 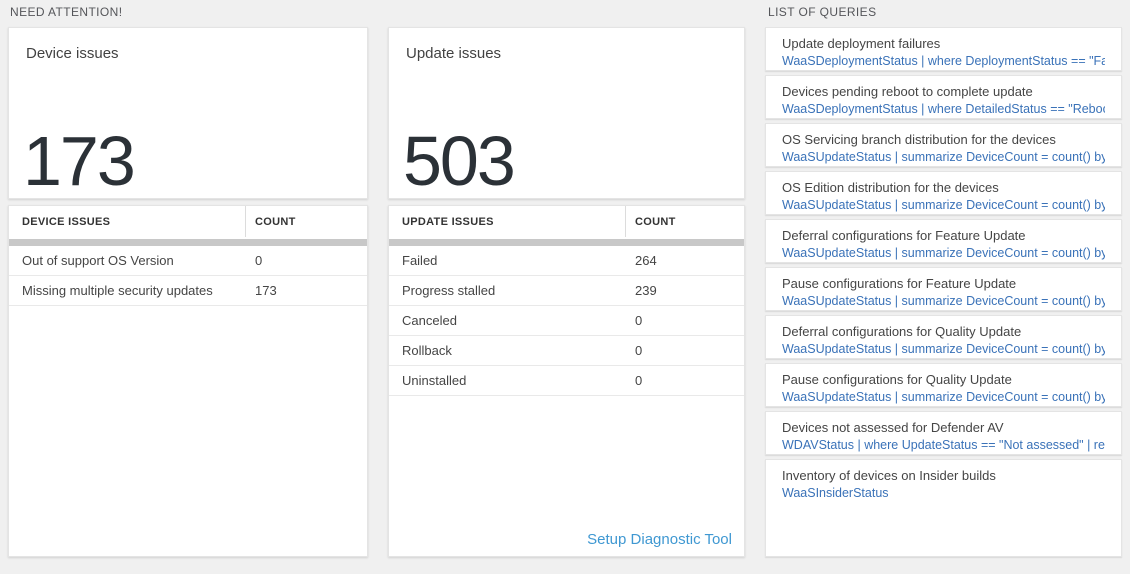 What do you see at coordinates (566, 291) in the screenshot?
I see `table-row: Progress stalled 239` at bounding box center [566, 291].